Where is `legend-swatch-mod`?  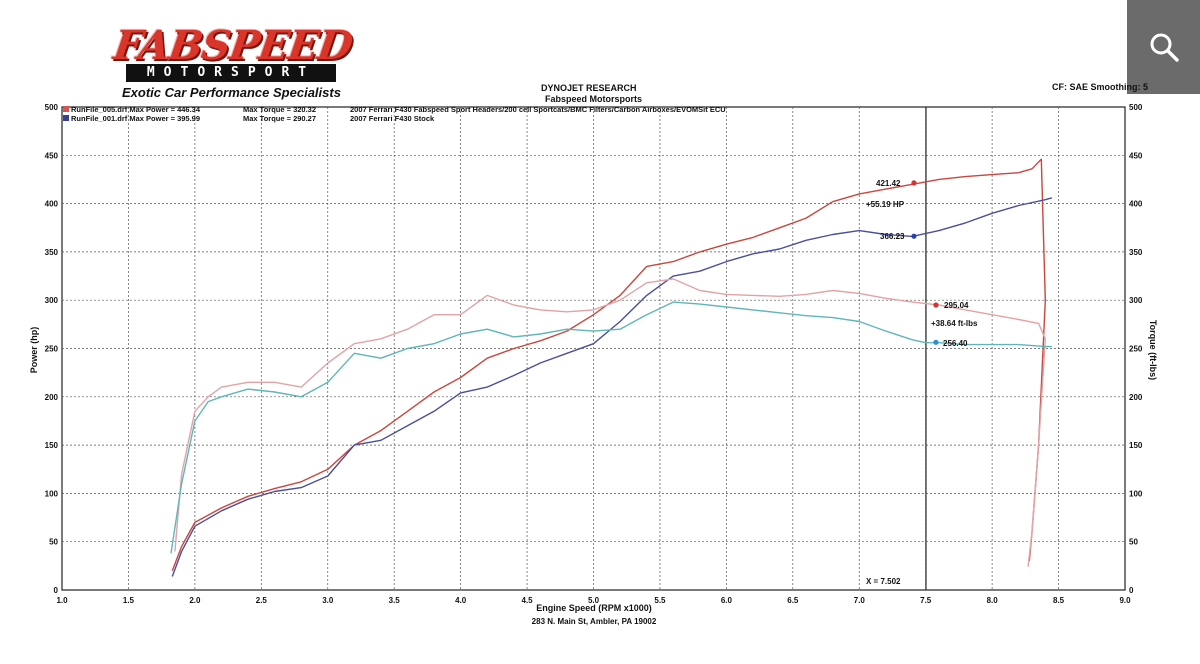 legend-swatch-mod is located at coordinates (66, 109).